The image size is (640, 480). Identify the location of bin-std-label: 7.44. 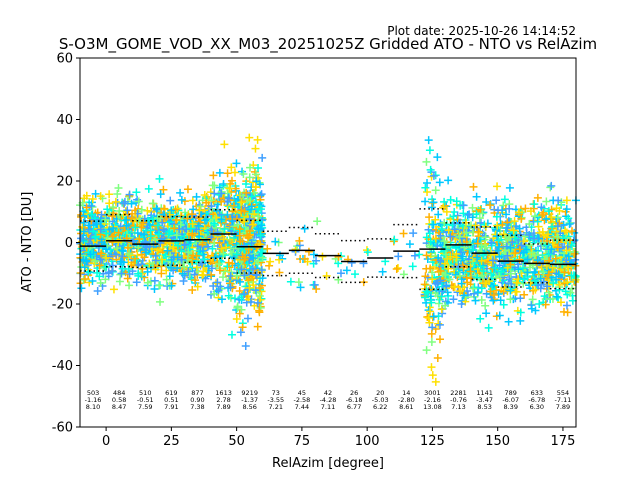
(302, 407).